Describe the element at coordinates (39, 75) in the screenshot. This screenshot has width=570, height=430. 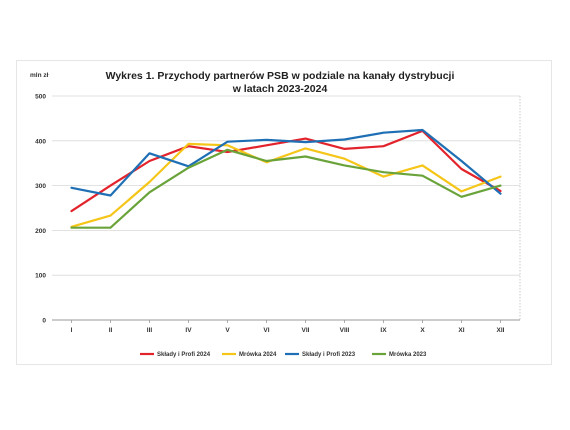
I see `y-axis-unit: mln zł` at that location.